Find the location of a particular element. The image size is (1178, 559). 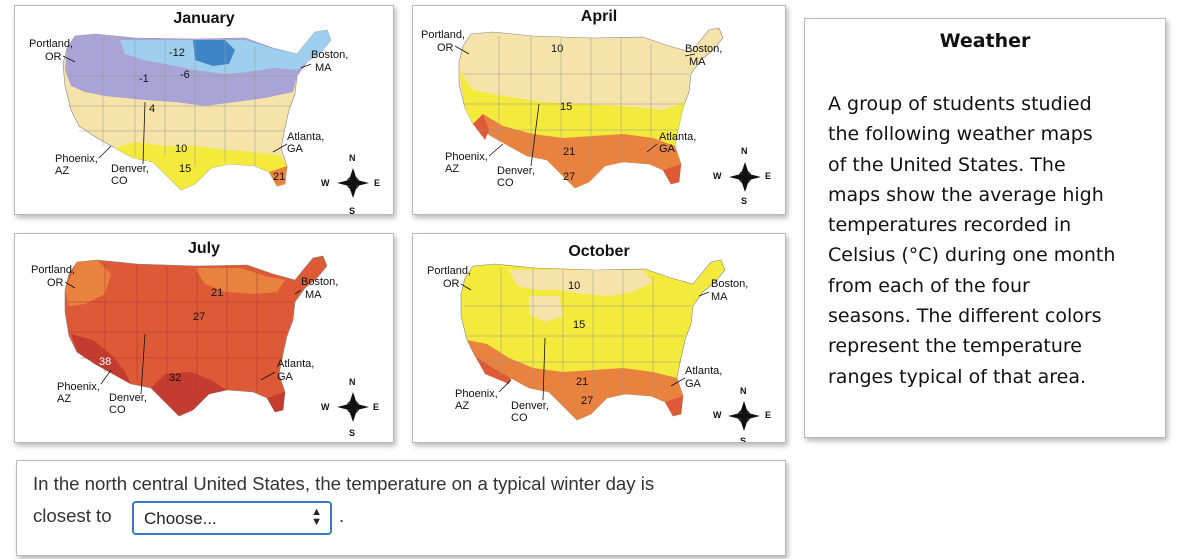

question-period: . is located at coordinates (342, 515).